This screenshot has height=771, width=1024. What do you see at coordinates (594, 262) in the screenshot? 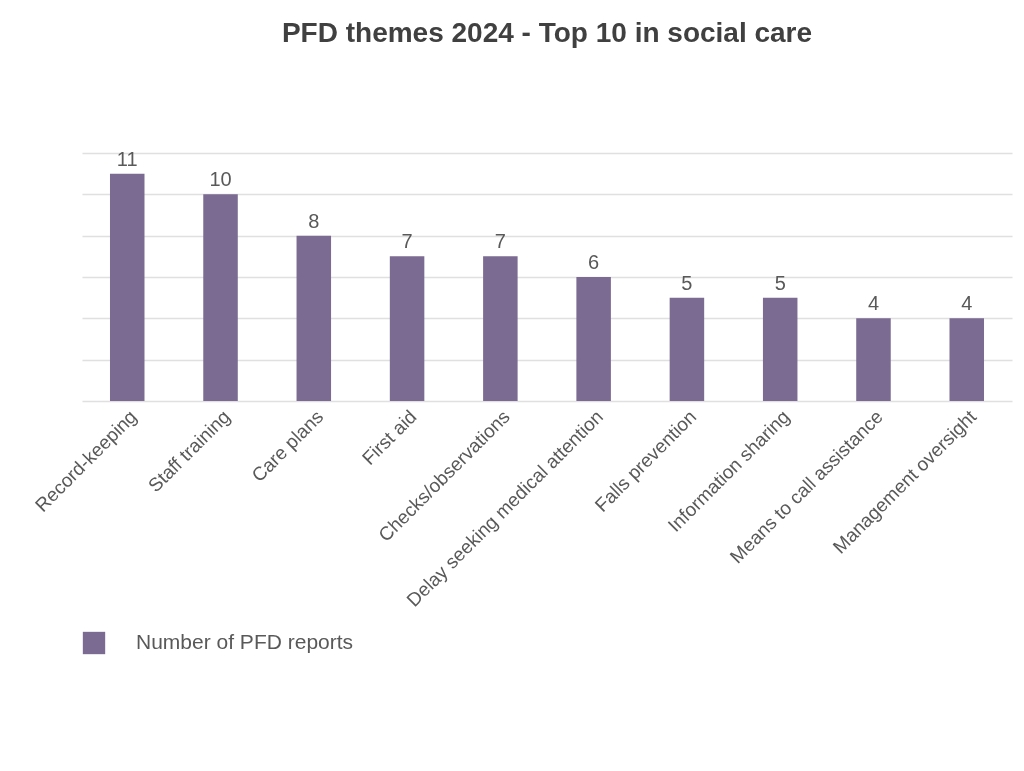
I see `data-label: 6` at bounding box center [594, 262].